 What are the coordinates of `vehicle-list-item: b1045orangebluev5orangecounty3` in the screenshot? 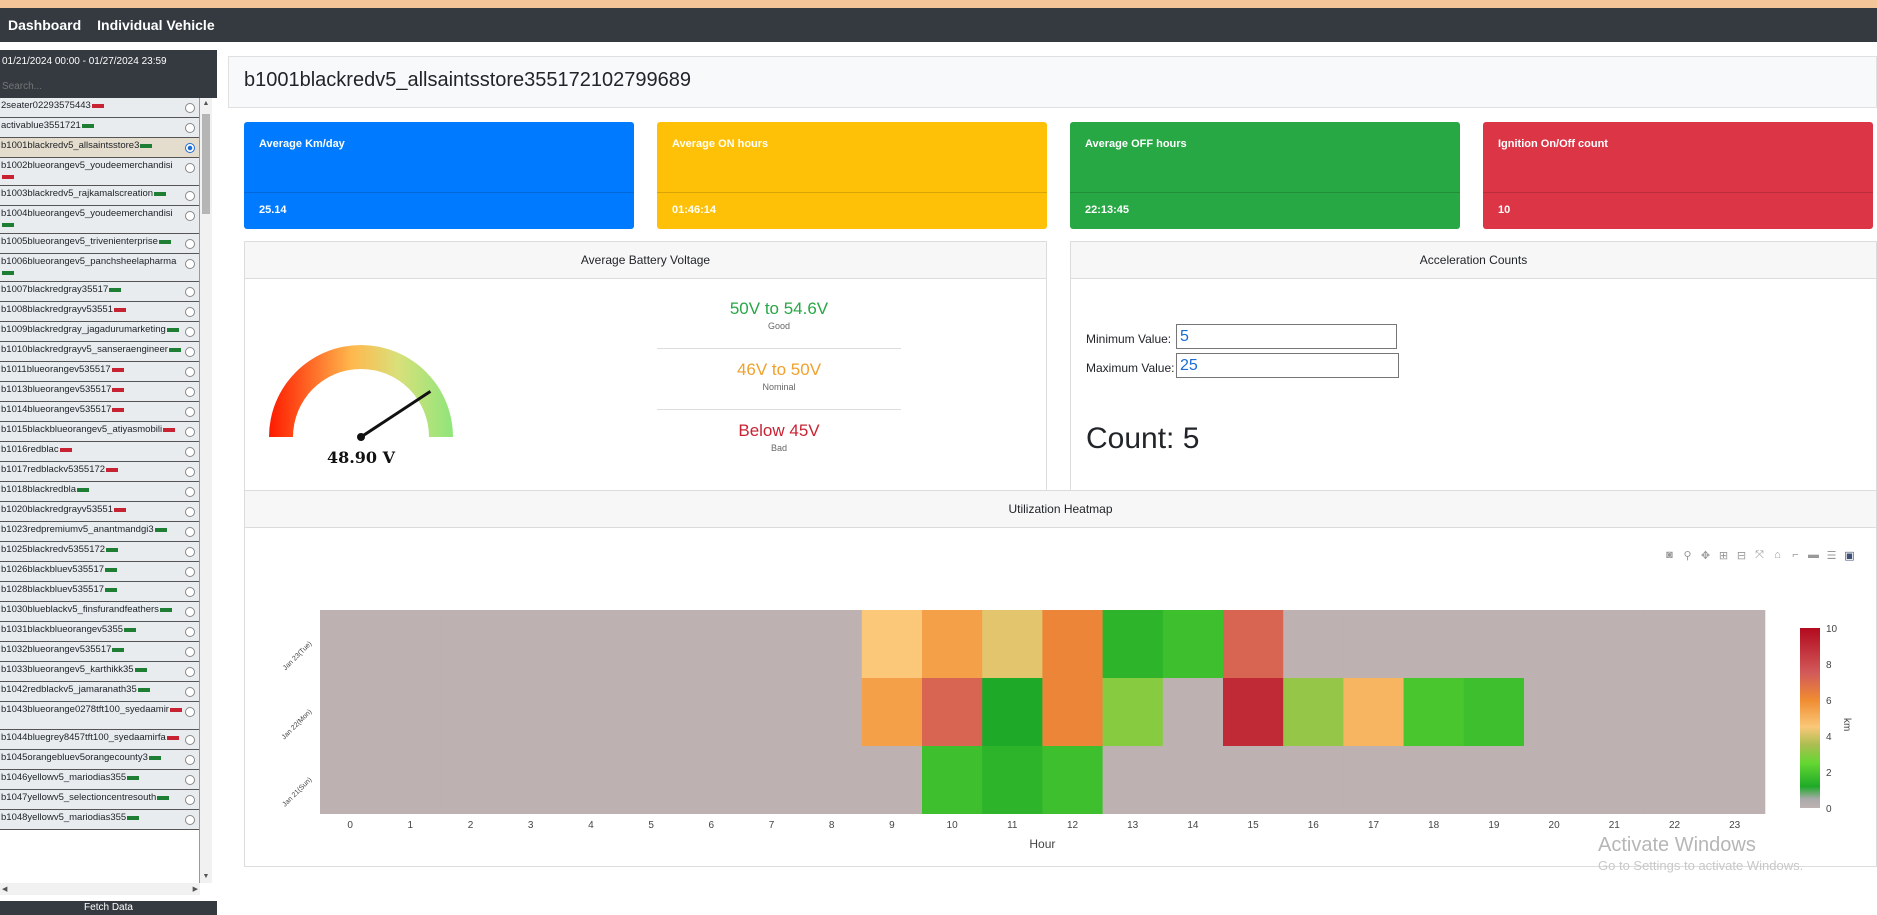 It's located at (99, 760).